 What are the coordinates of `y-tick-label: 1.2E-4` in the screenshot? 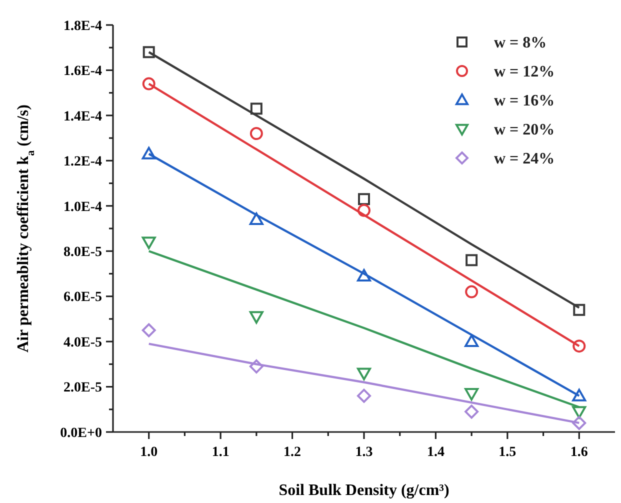 It's located at (83, 162).